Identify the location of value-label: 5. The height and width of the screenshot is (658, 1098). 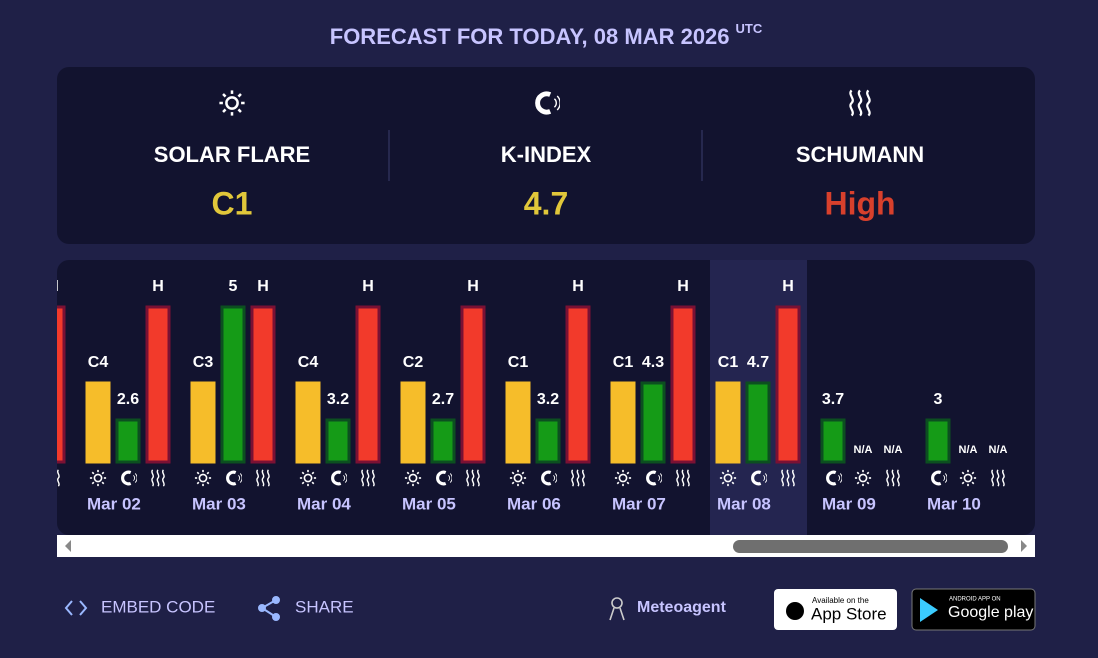
(233, 286).